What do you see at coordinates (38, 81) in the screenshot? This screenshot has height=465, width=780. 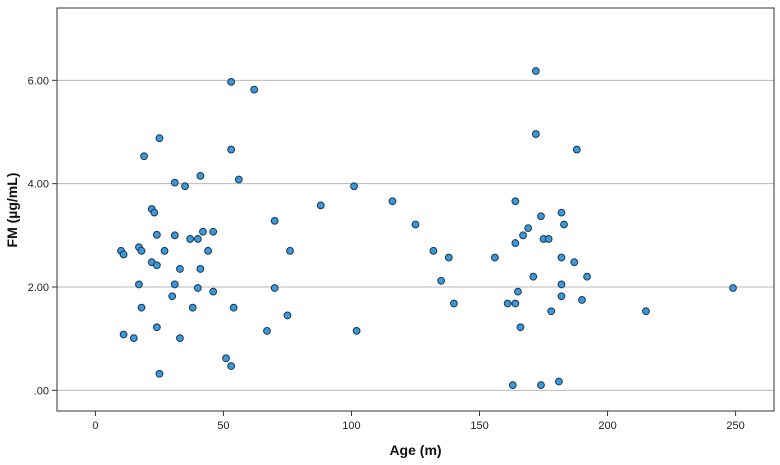 I see `y-tick-label: 6.00` at bounding box center [38, 81].